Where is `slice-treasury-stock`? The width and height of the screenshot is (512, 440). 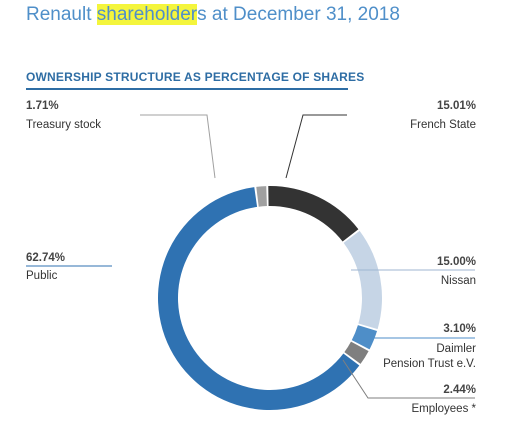
slice-treasury-stock is located at coordinates (261, 196).